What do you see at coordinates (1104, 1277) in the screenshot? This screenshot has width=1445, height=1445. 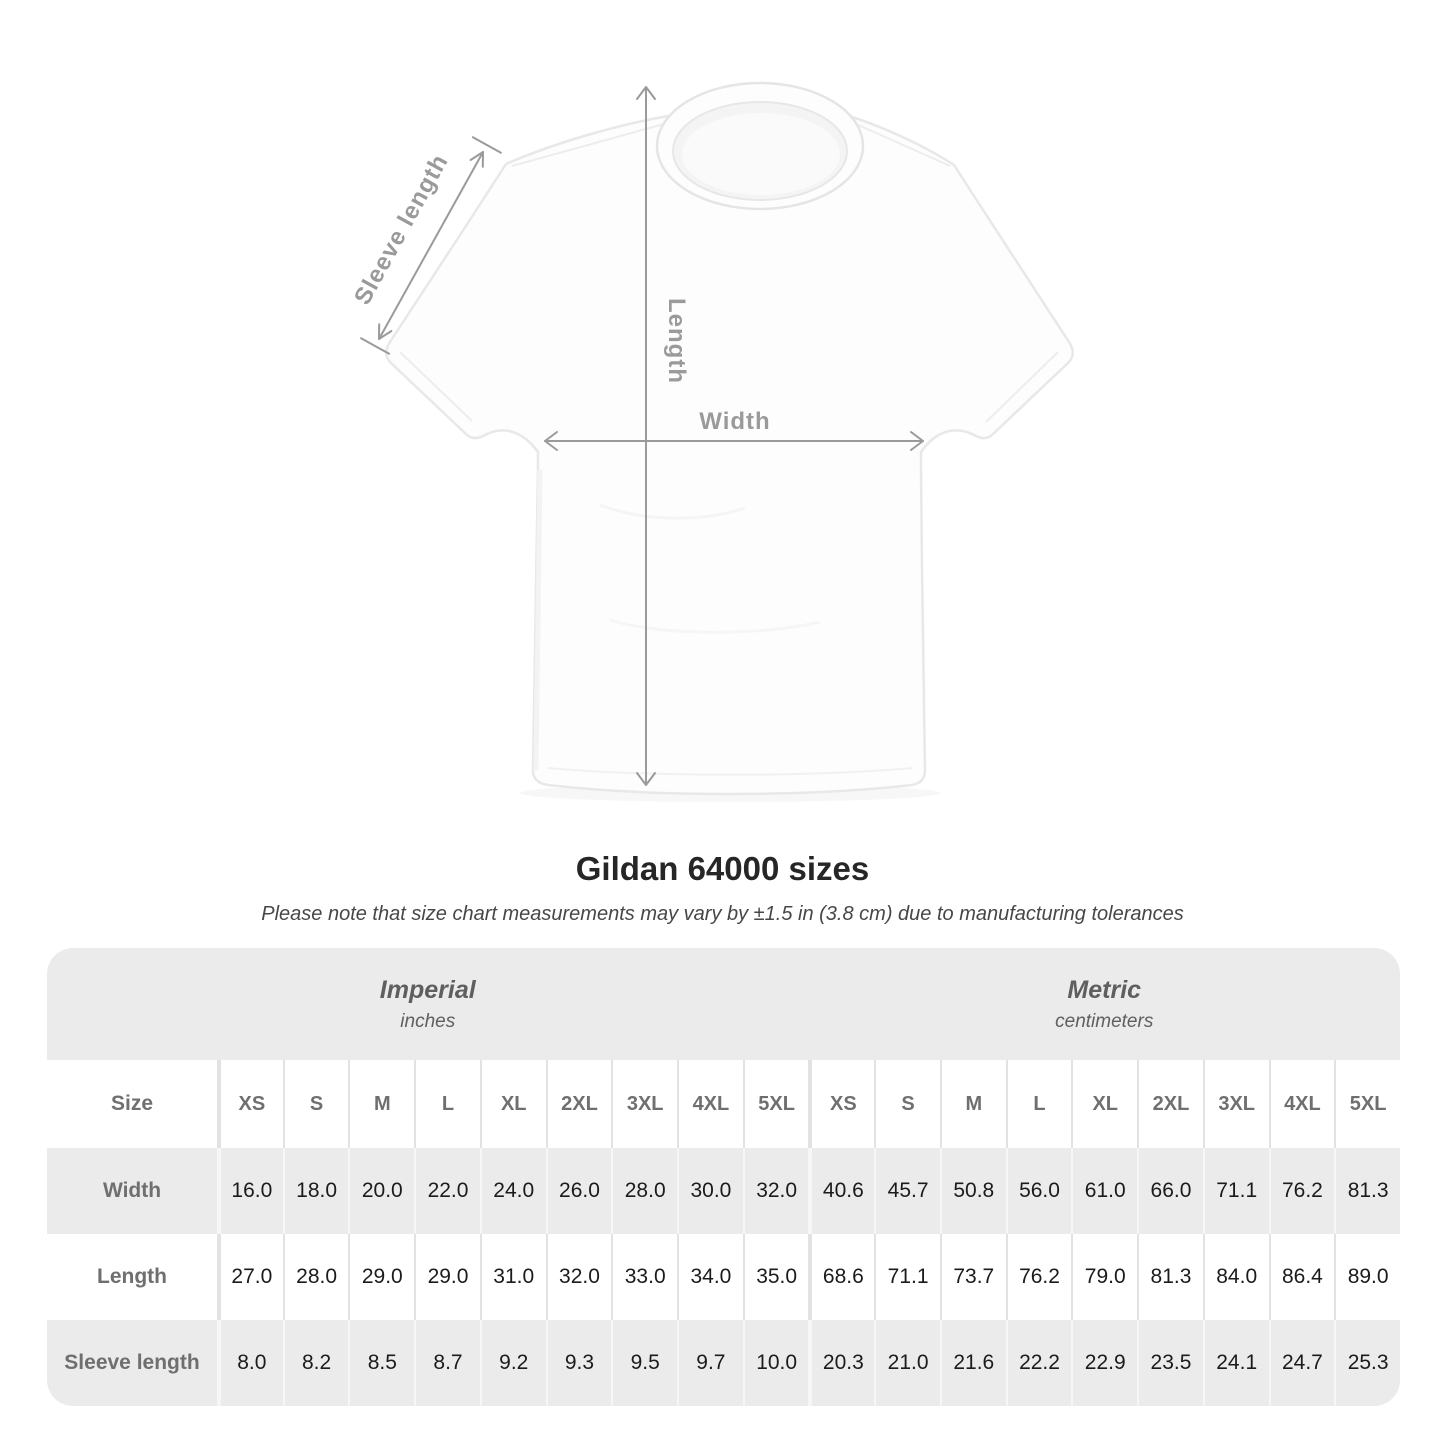 I see `value-cell: 79.0` at bounding box center [1104, 1277].